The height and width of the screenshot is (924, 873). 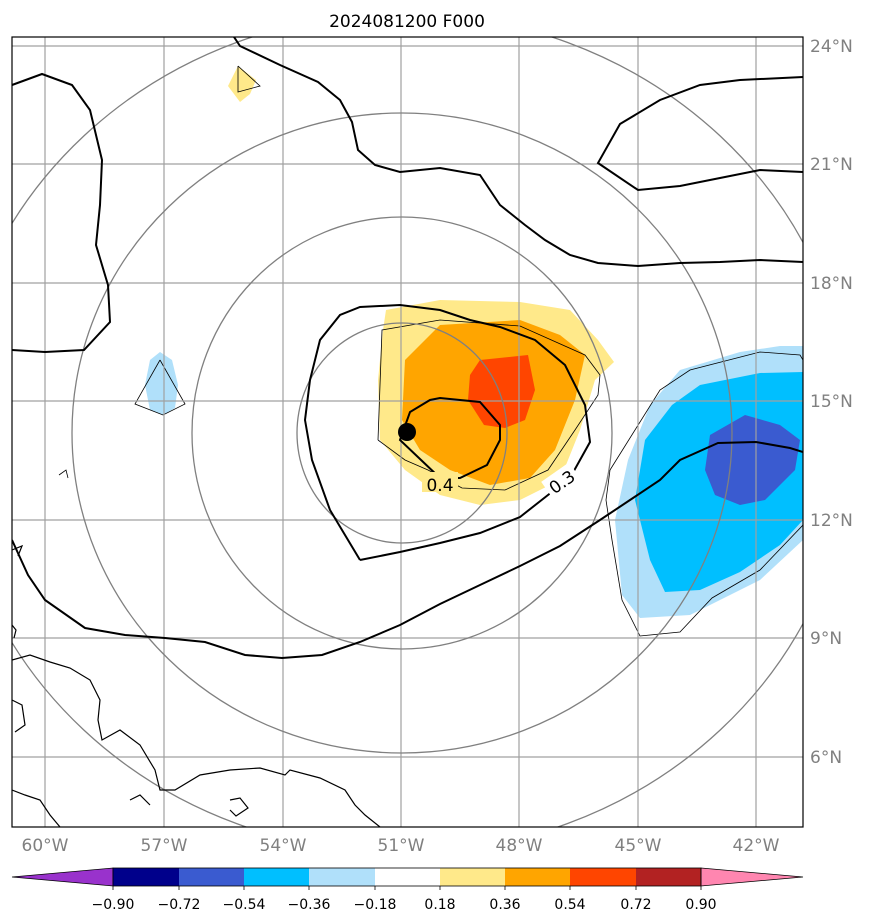 I want to click on lat-label: 21°N, so click(x=831, y=165).